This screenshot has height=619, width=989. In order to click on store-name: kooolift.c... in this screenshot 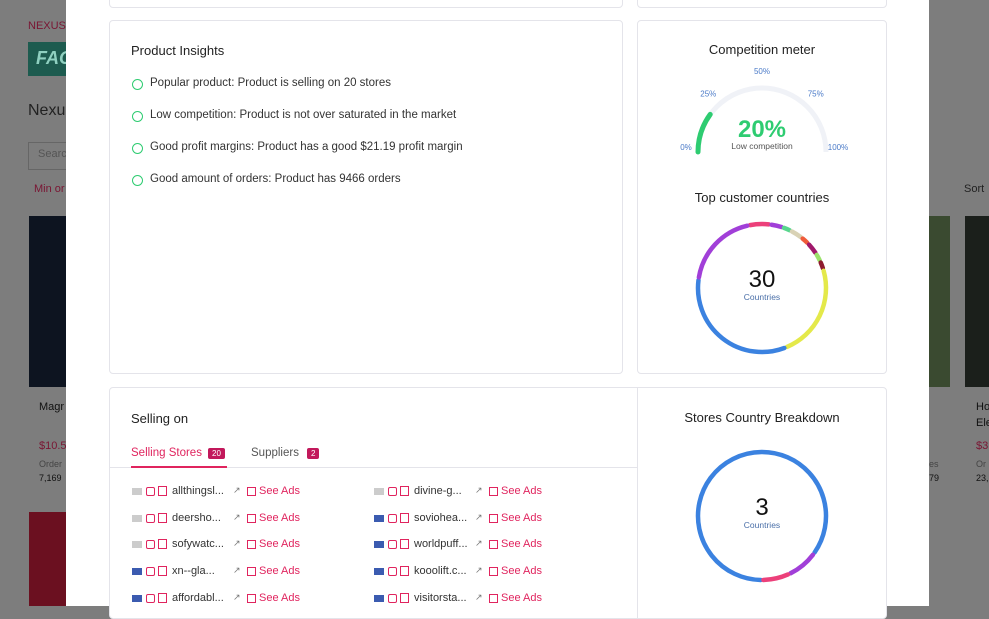, I will do `click(440, 571)`.